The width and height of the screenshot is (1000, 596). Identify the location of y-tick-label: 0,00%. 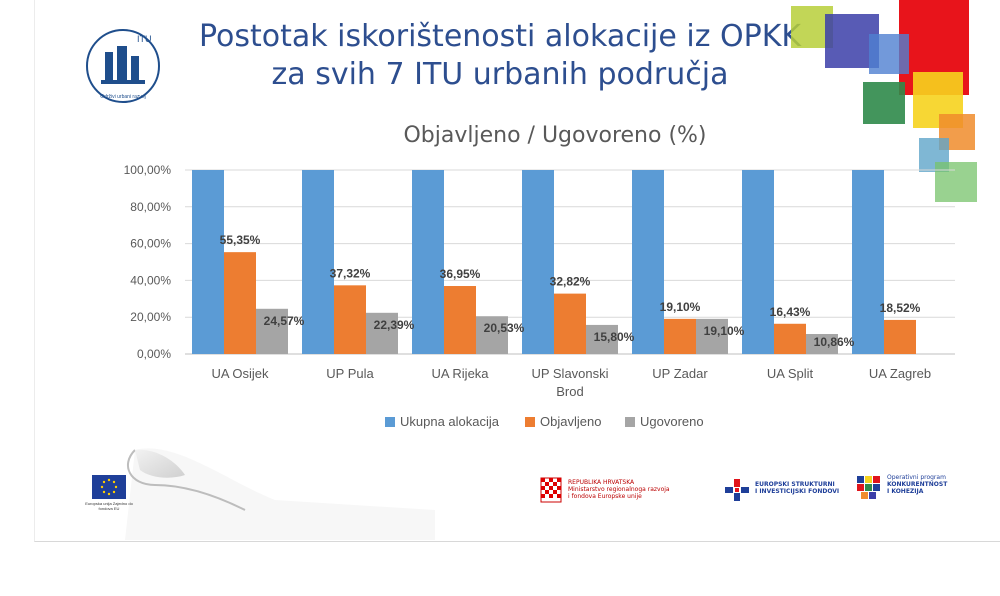
(154, 354).